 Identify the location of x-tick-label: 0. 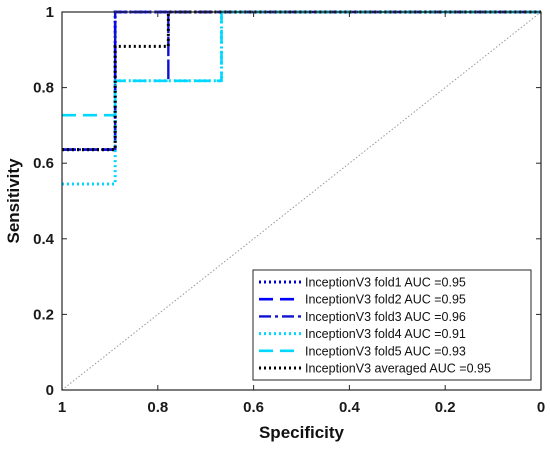
(541, 407).